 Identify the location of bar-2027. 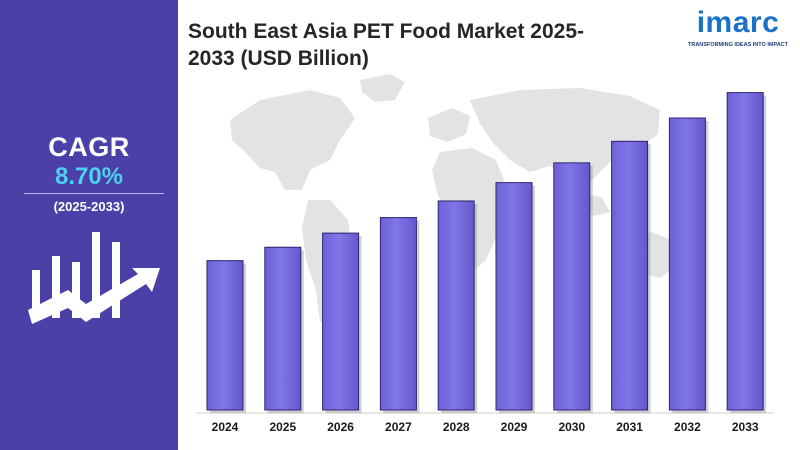
(398, 314).